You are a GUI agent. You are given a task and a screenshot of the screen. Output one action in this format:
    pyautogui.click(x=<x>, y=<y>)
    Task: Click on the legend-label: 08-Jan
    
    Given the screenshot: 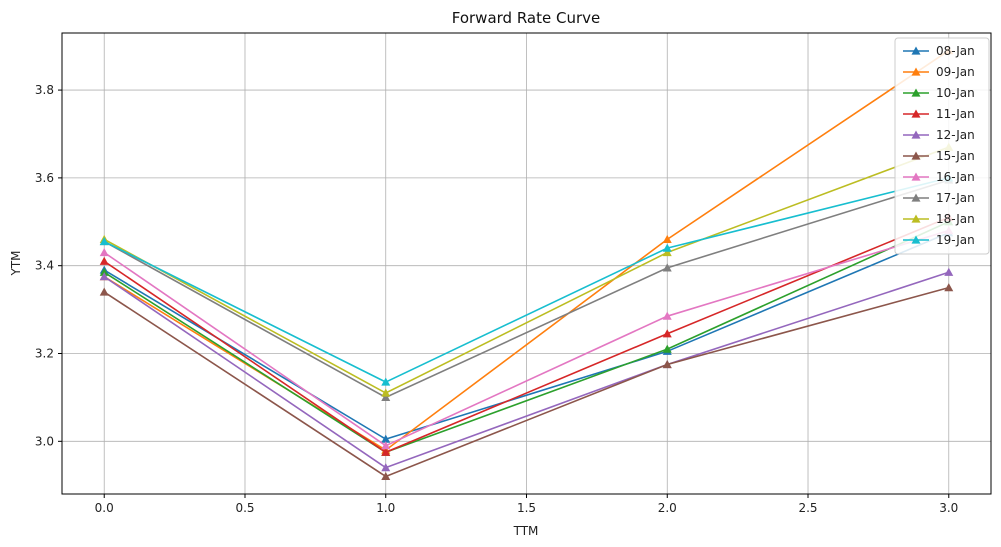 What is the action you would take?
    pyautogui.click(x=955, y=51)
    